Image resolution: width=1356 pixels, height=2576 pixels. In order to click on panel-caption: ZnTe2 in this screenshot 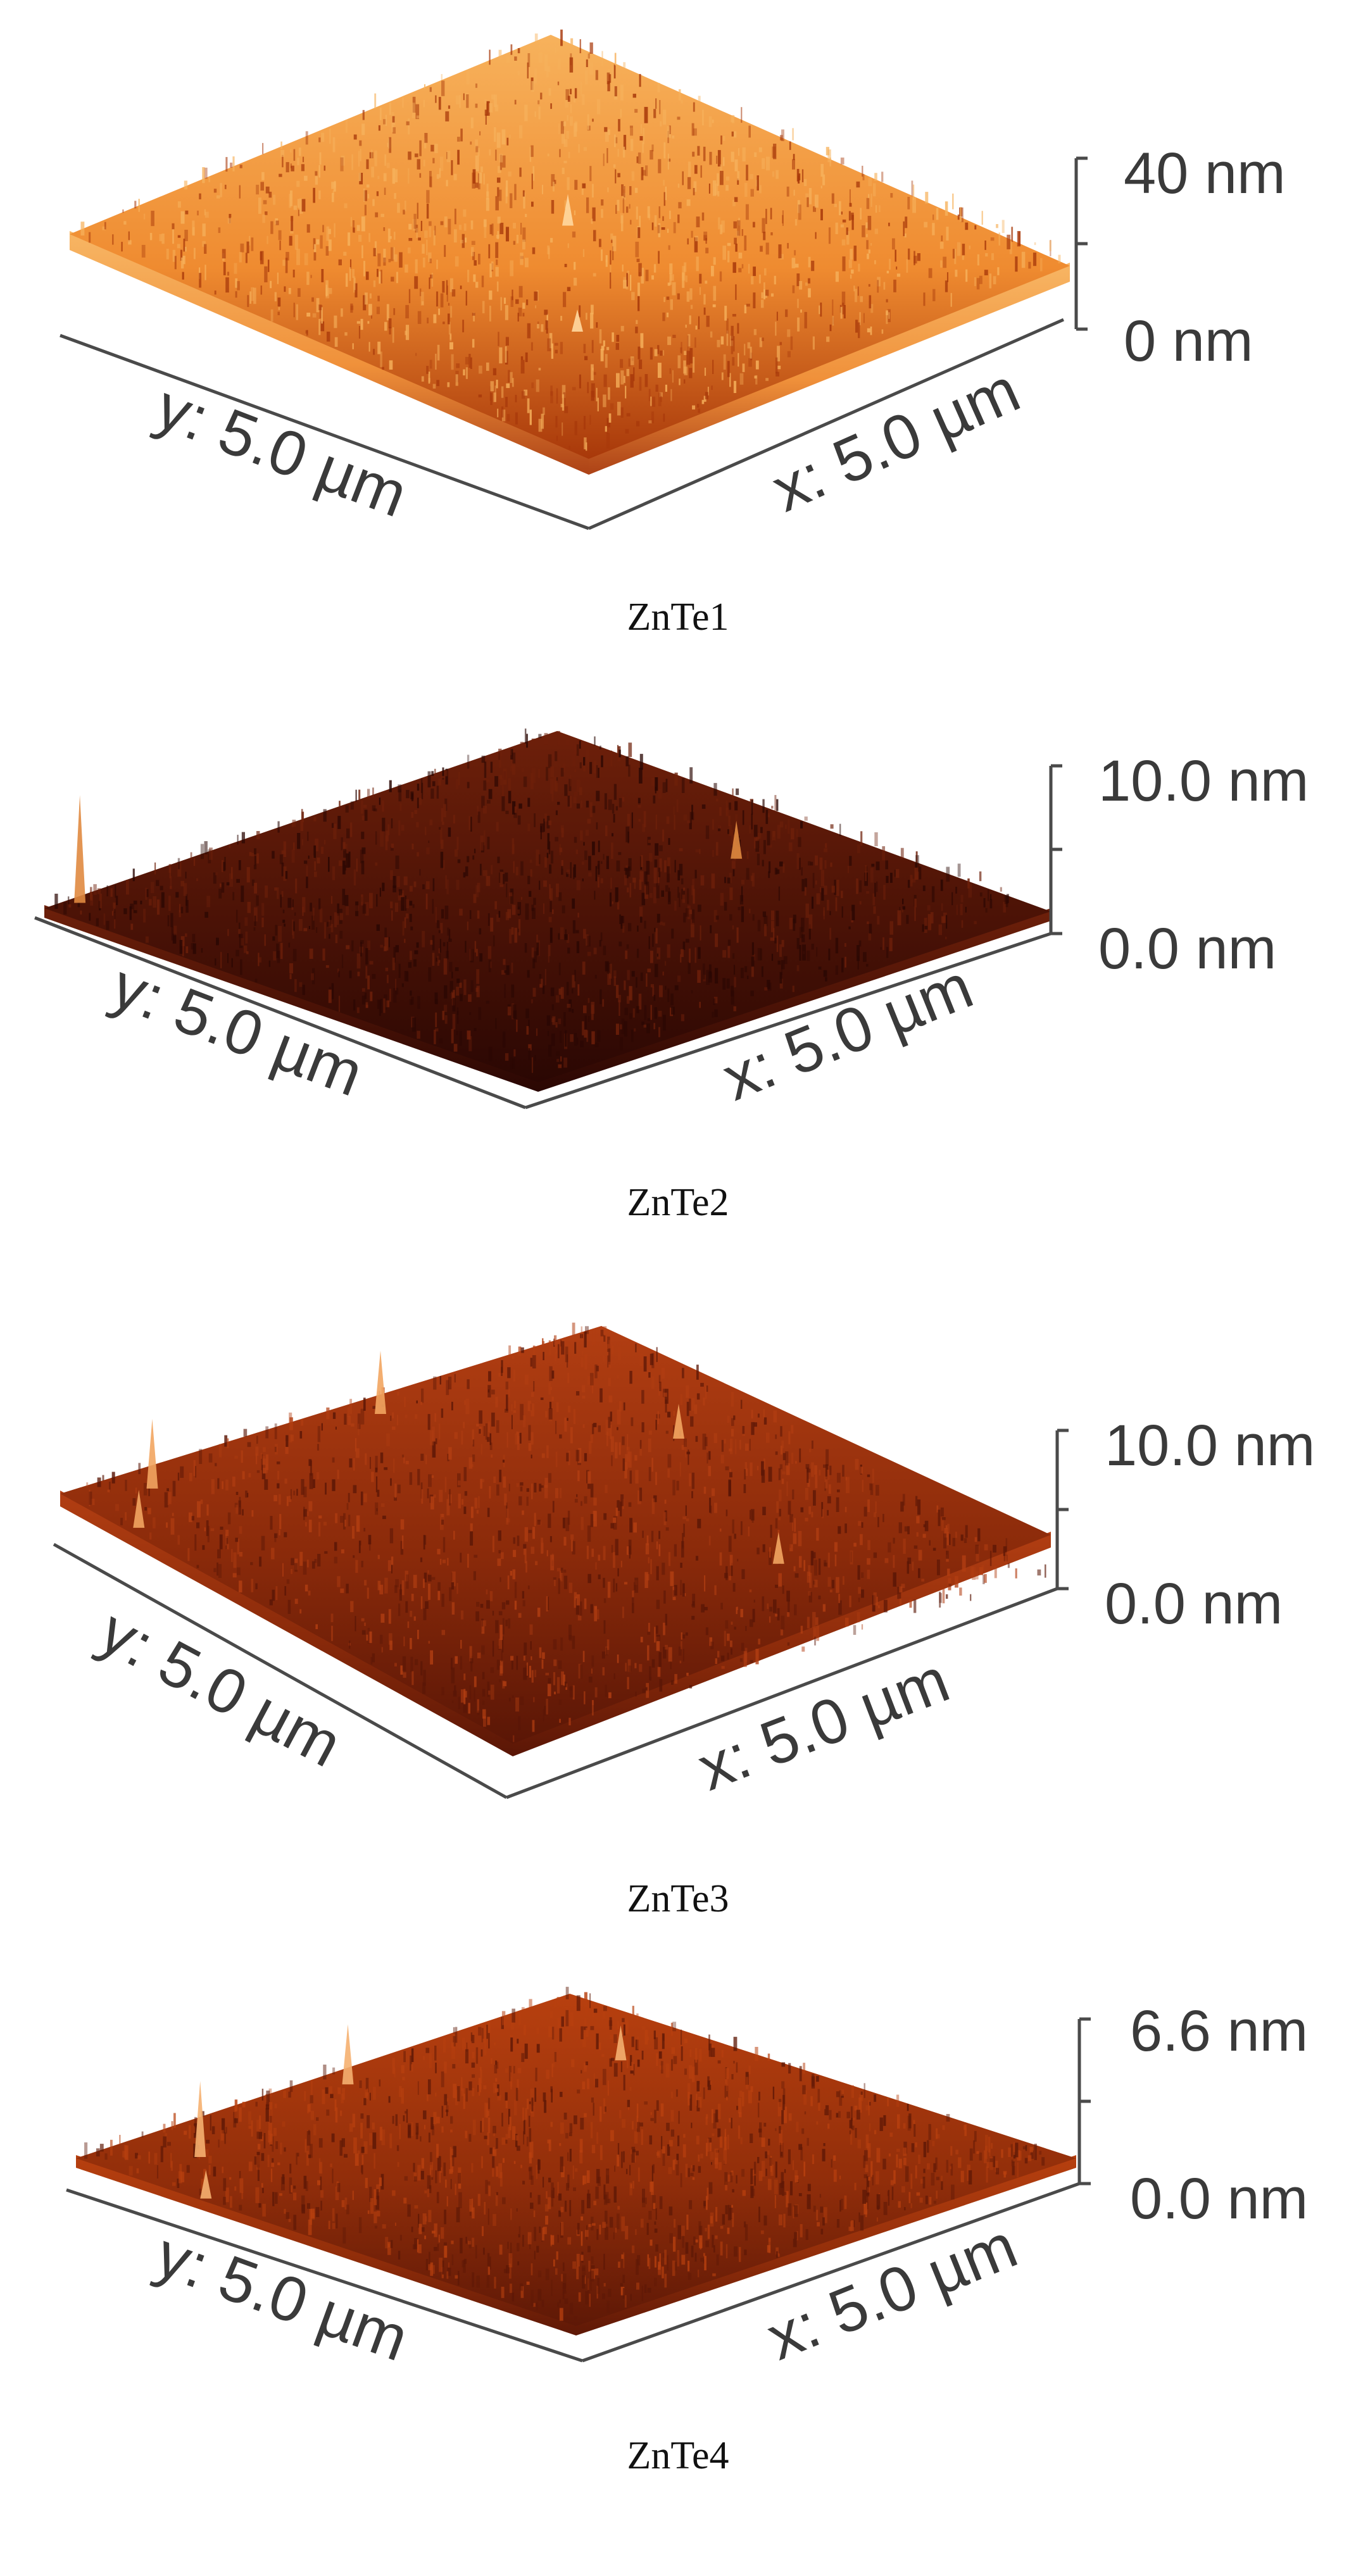, I will do `click(678, 1202)`.